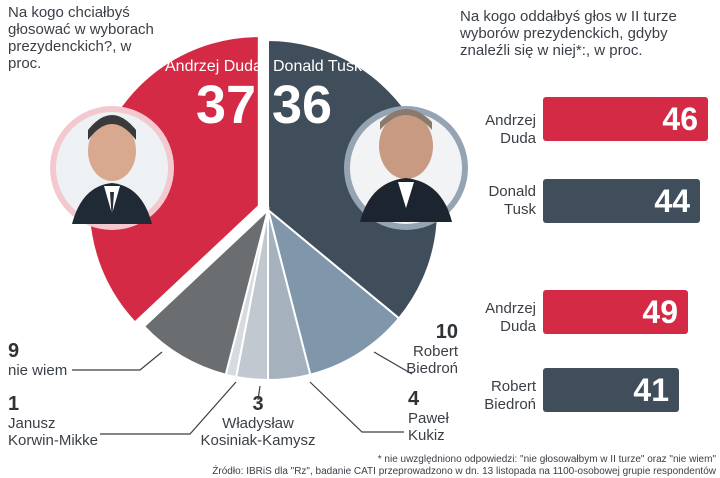 The height and width of the screenshot is (478, 720). Describe the element at coordinates (651, 390) in the screenshot. I see `bar4-value: 41` at that location.